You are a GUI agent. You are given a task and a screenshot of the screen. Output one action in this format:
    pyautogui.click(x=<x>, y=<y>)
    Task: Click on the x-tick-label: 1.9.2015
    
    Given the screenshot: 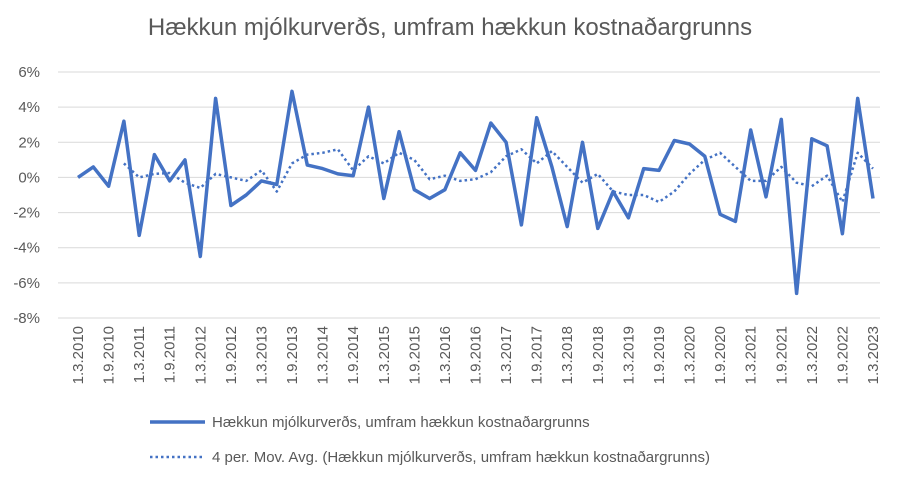 What is the action you would take?
    pyautogui.click(x=414, y=355)
    